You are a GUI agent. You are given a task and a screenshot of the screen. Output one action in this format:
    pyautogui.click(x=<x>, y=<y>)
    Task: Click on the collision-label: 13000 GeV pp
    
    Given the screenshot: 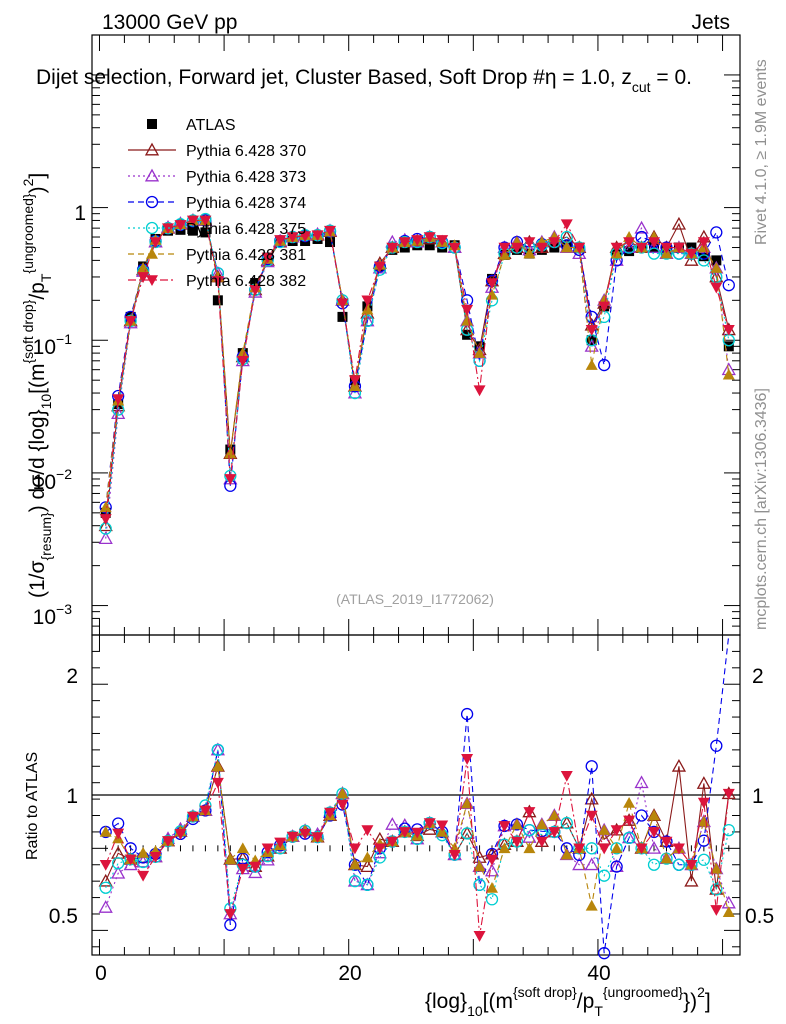 What is the action you would take?
    pyautogui.click(x=169, y=22)
    